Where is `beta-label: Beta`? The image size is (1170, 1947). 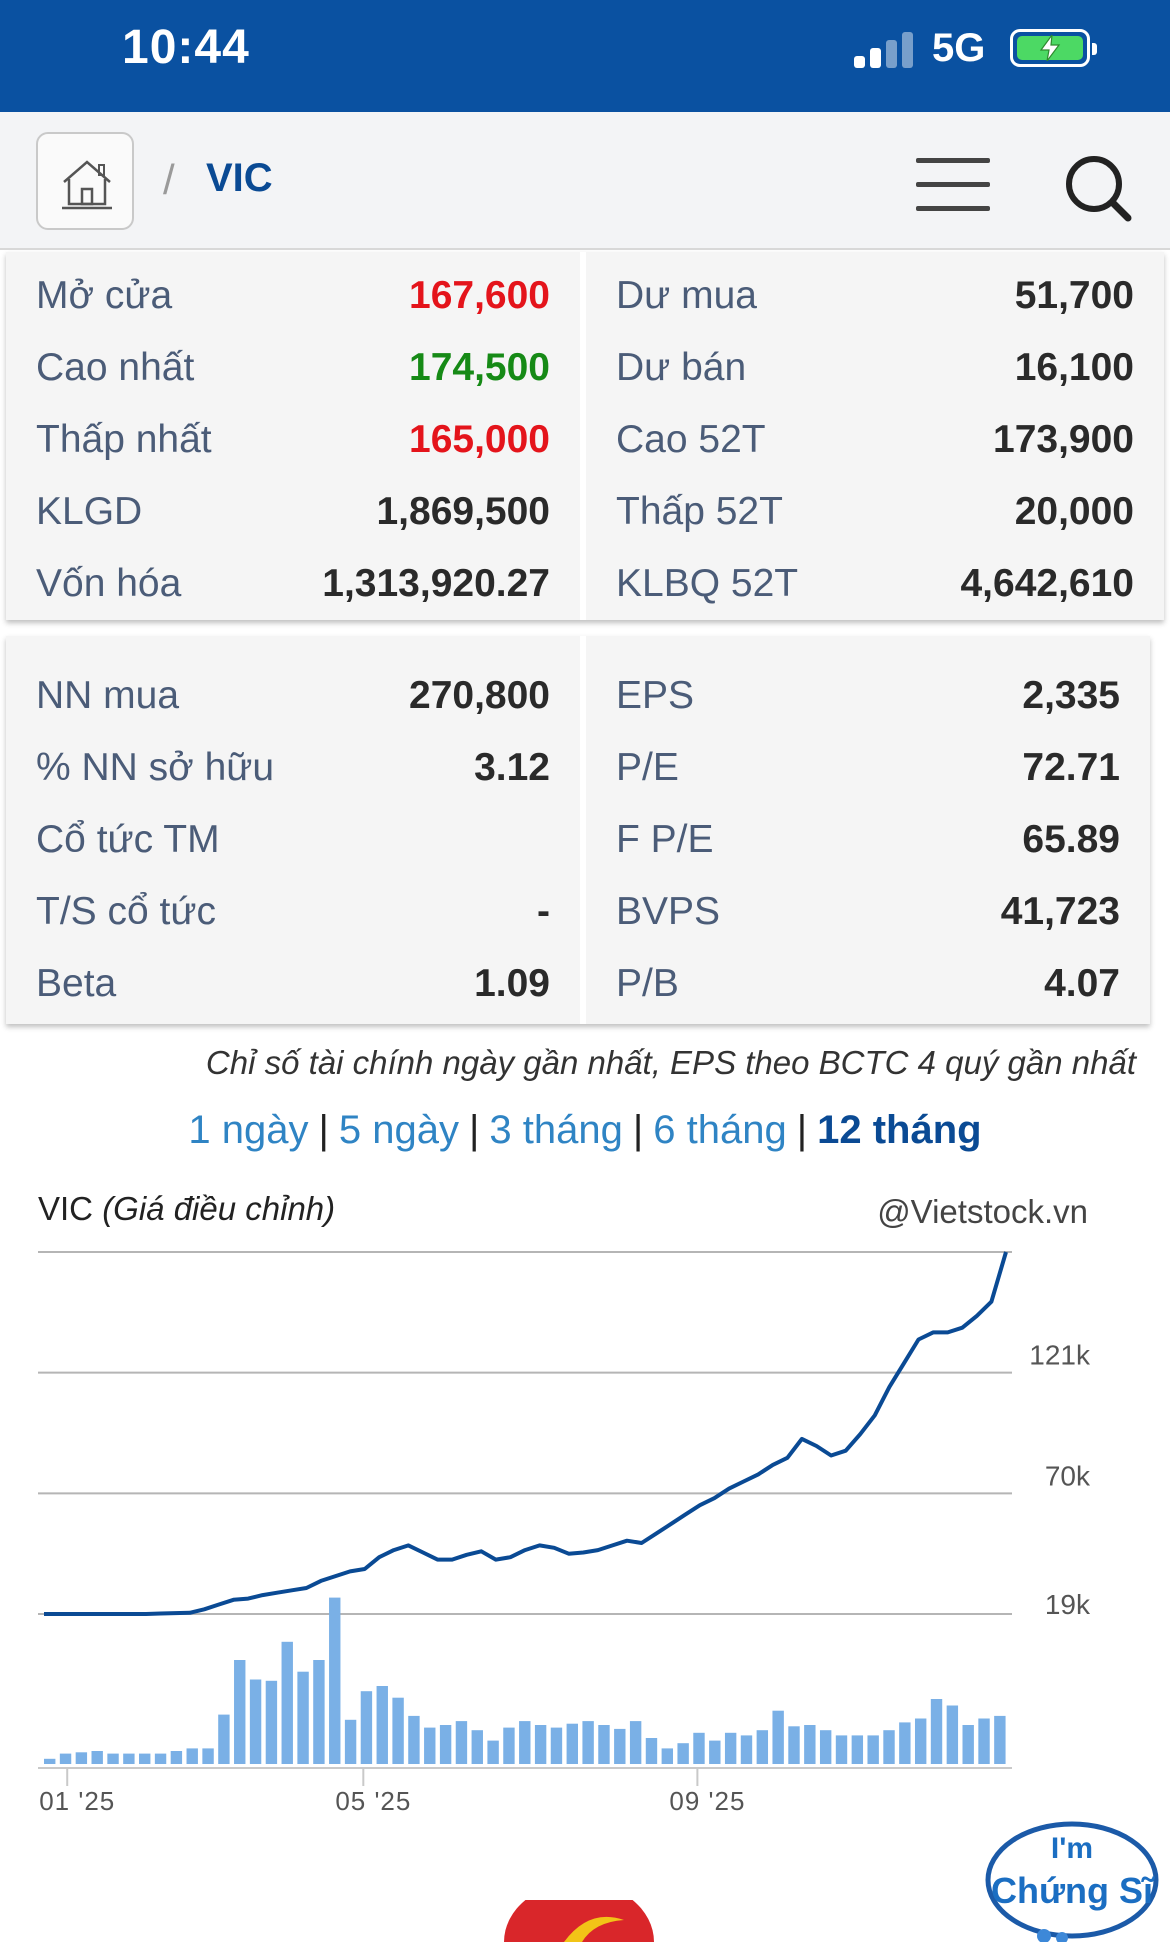
beta-label: Beta is located at coordinates (76, 983).